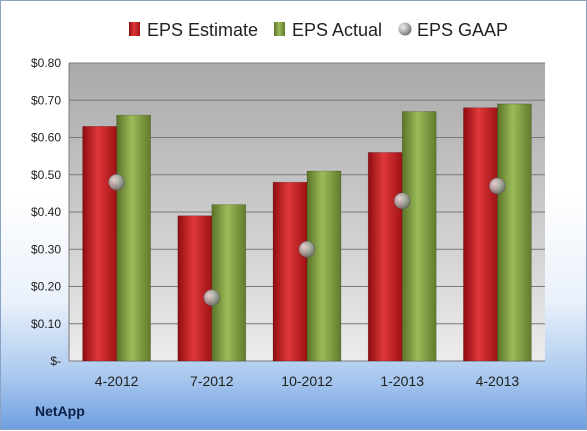  Describe the element at coordinates (402, 381) in the screenshot. I see `x-category-label: 1-2013` at that location.